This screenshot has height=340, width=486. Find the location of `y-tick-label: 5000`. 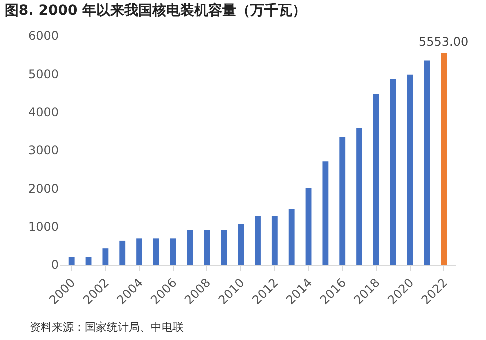

y-tick-label: 5000 is located at coordinates (43, 74).